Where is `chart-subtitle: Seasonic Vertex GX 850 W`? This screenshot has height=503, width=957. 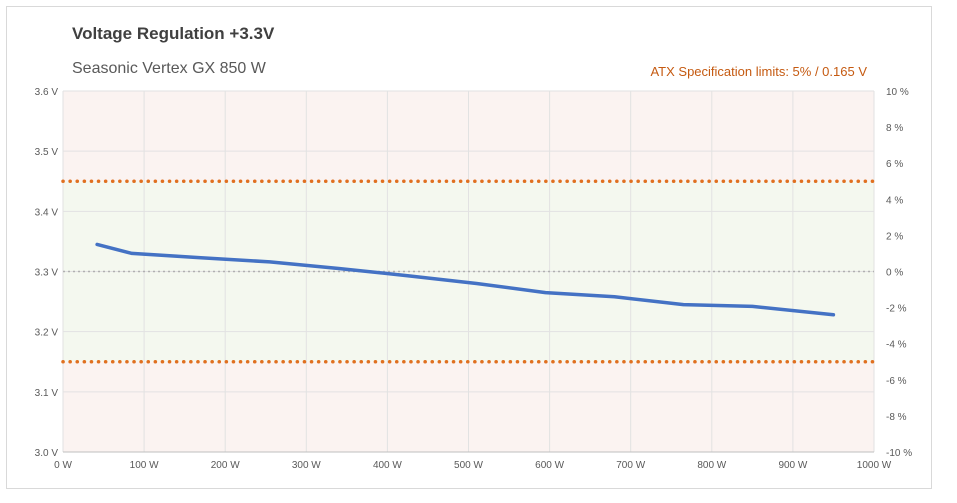
chart-subtitle: Seasonic Vertex GX 850 W is located at coordinates (169, 68).